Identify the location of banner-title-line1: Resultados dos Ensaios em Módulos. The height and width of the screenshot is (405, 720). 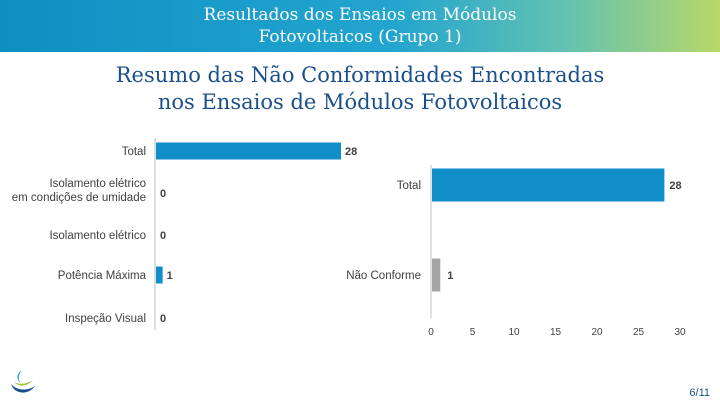
(360, 15).